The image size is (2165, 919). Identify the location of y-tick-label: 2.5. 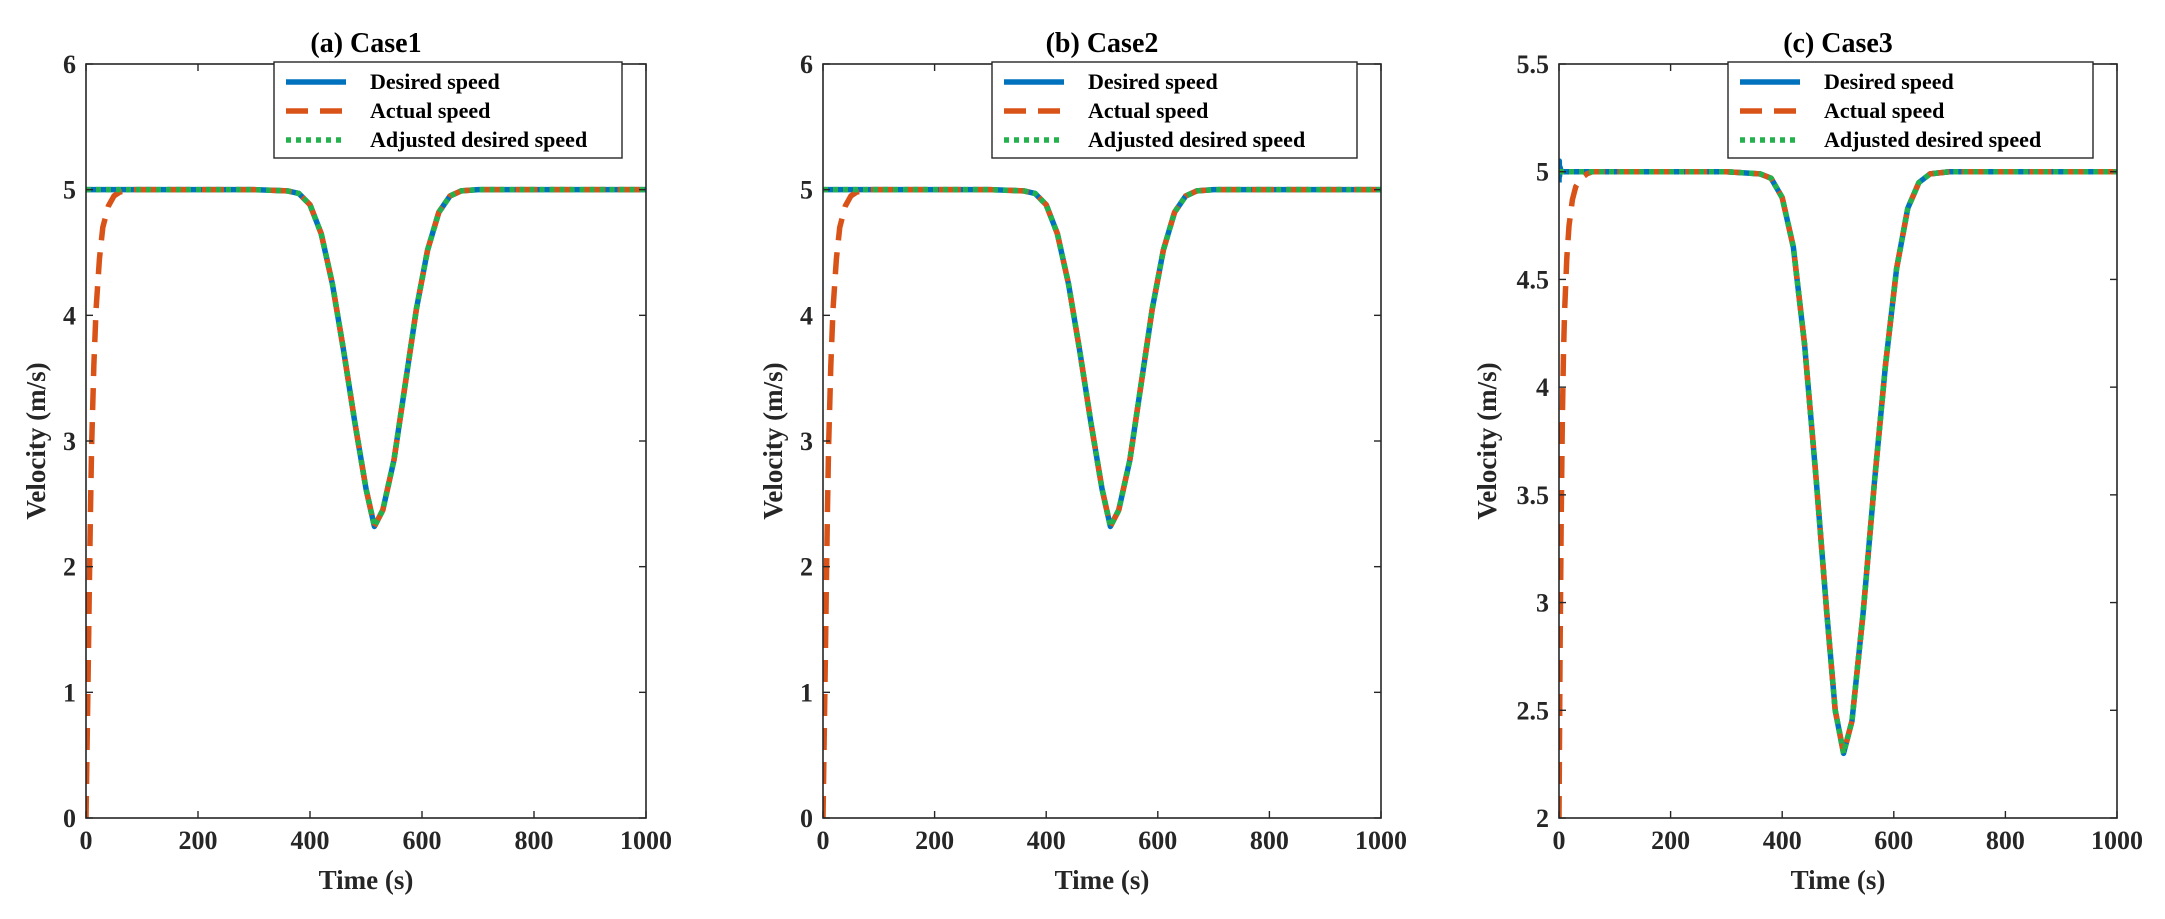
(1533, 710).